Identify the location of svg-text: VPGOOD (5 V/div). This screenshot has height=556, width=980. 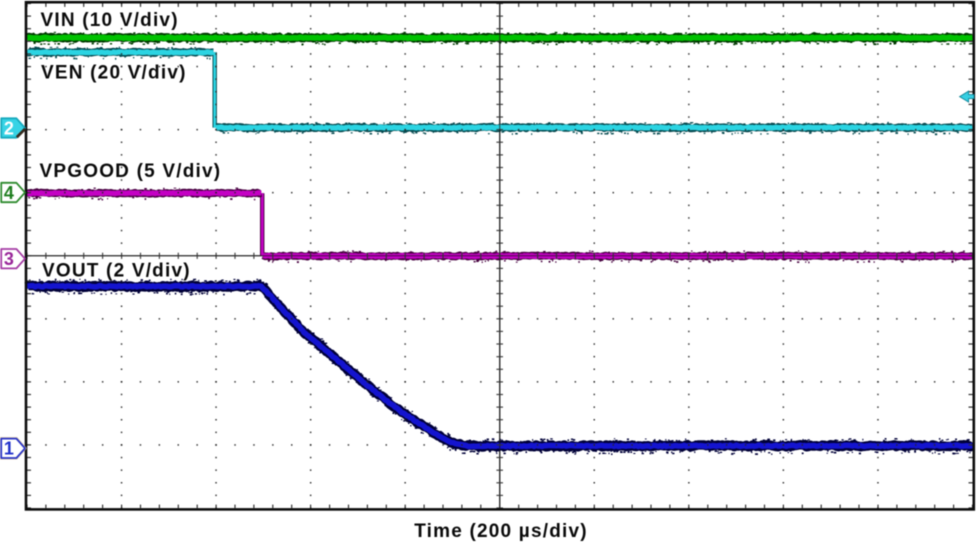
(131, 171).